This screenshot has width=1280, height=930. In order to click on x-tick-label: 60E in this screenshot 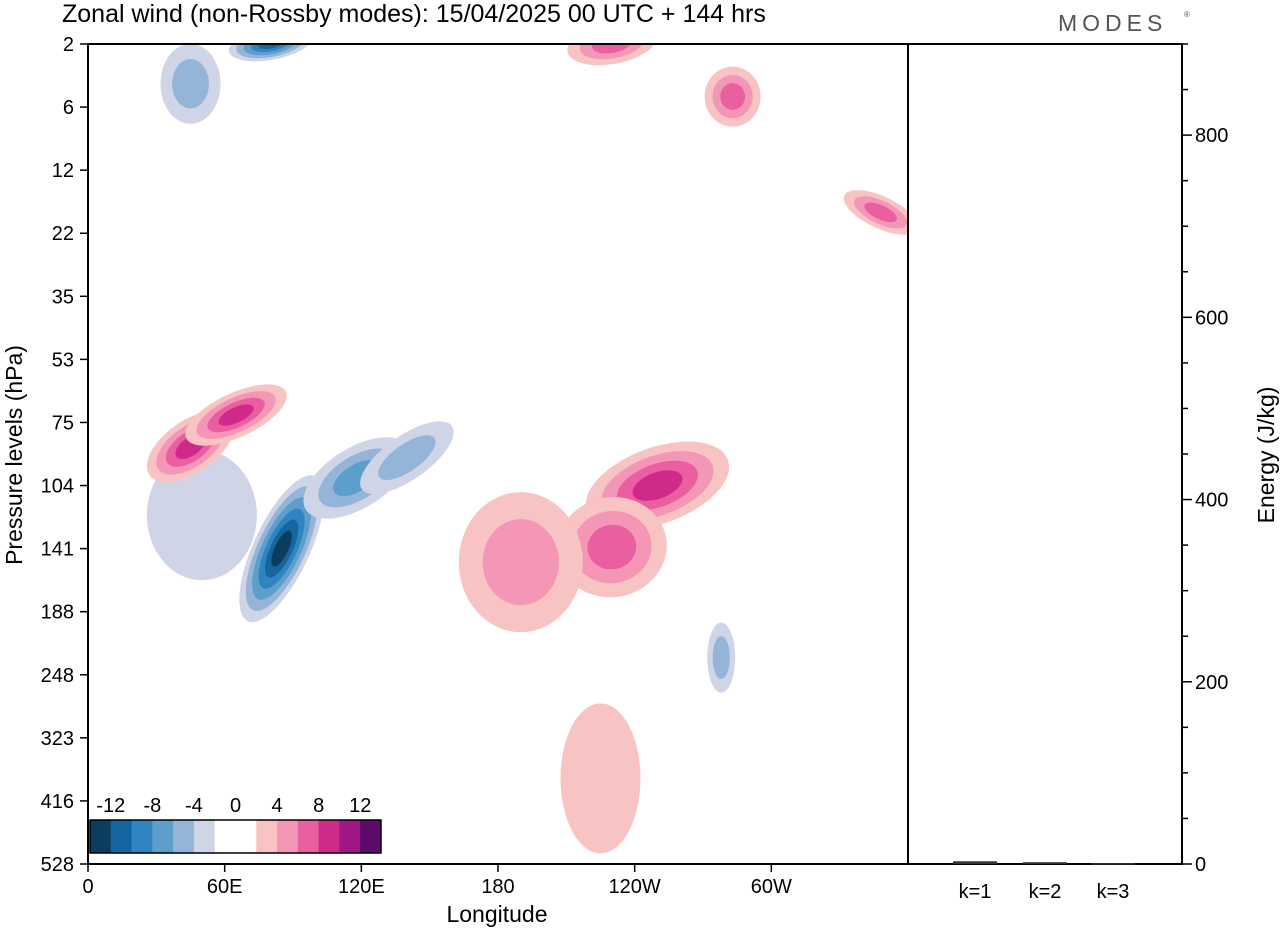, I will do `click(225, 887)`.